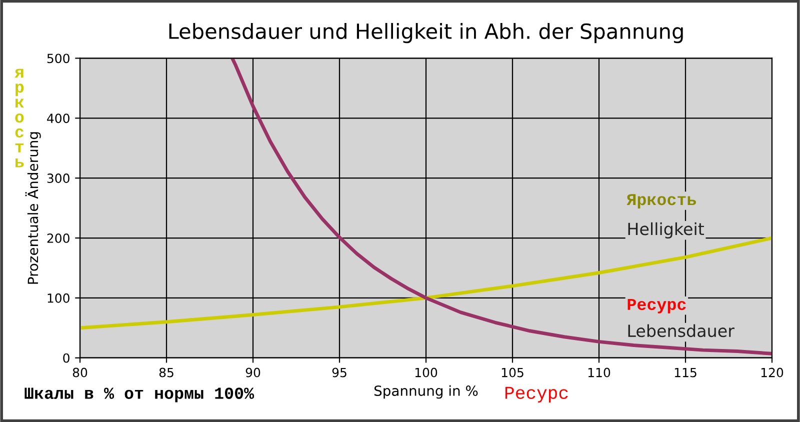 This screenshot has width=800, height=422. What do you see at coordinates (513, 373) in the screenshot?
I see `x-tick-label: 105` at bounding box center [513, 373].